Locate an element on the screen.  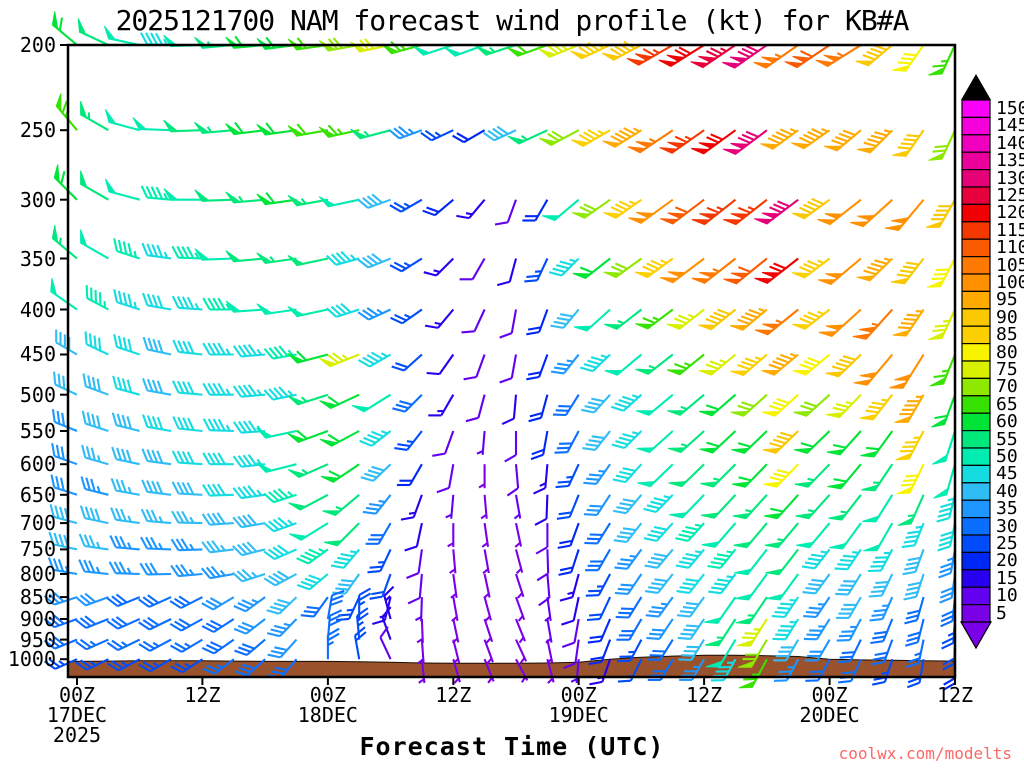
date-label: 19DEC is located at coordinates (578, 715).